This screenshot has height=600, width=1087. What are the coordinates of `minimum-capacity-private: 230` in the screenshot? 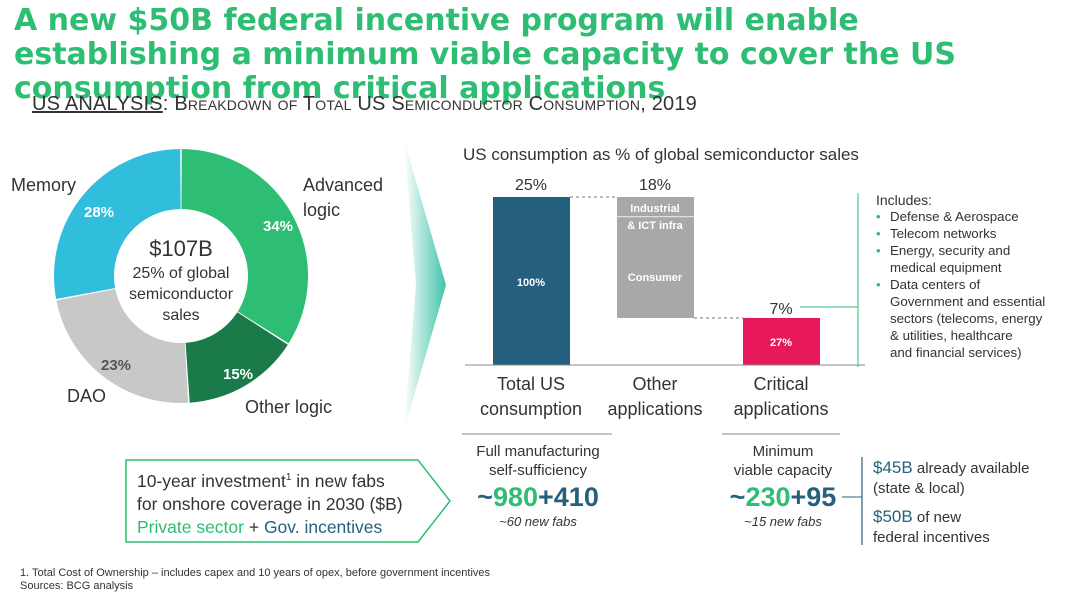 It's located at (768, 497).